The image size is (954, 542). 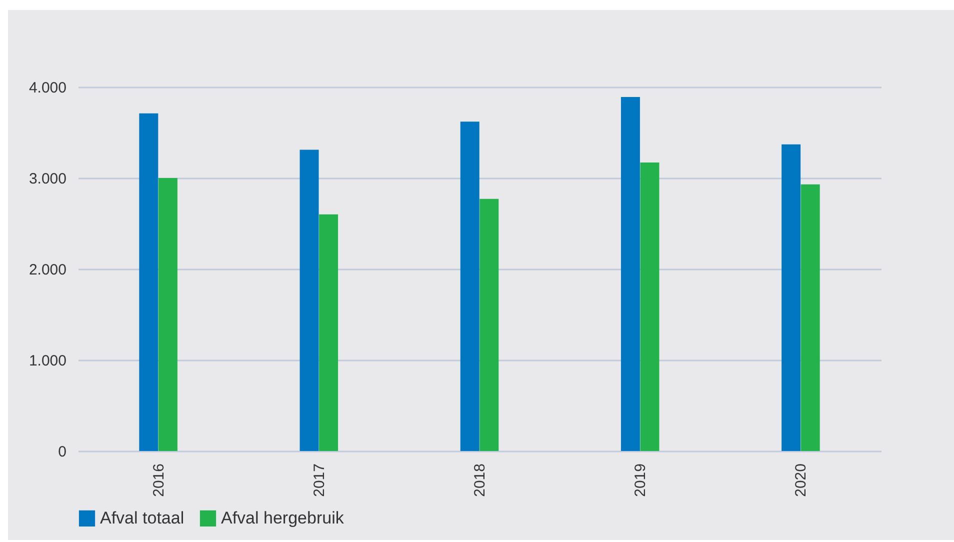 I want to click on y-tick-label: 1.000, so click(x=47, y=361).